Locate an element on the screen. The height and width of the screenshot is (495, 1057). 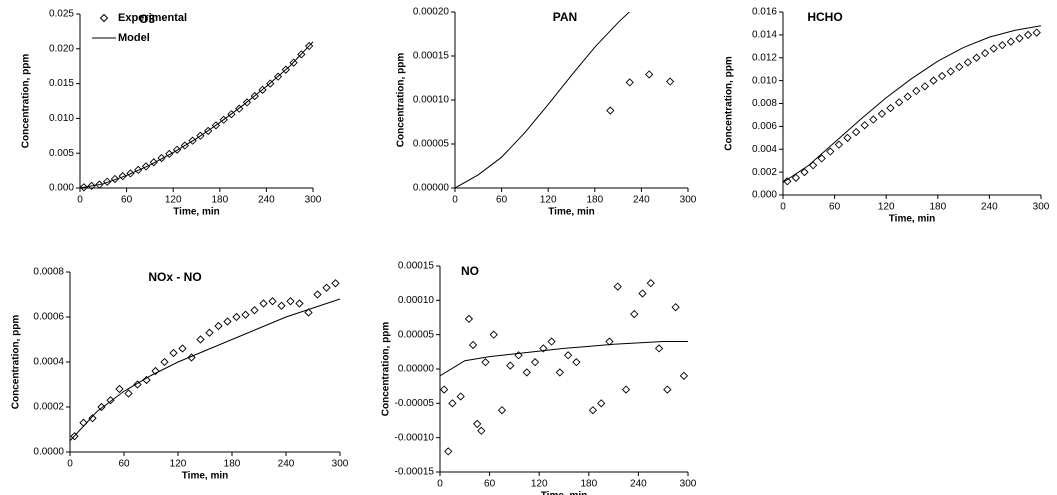
x-axis-label: Time, min is located at coordinates (912, 219).